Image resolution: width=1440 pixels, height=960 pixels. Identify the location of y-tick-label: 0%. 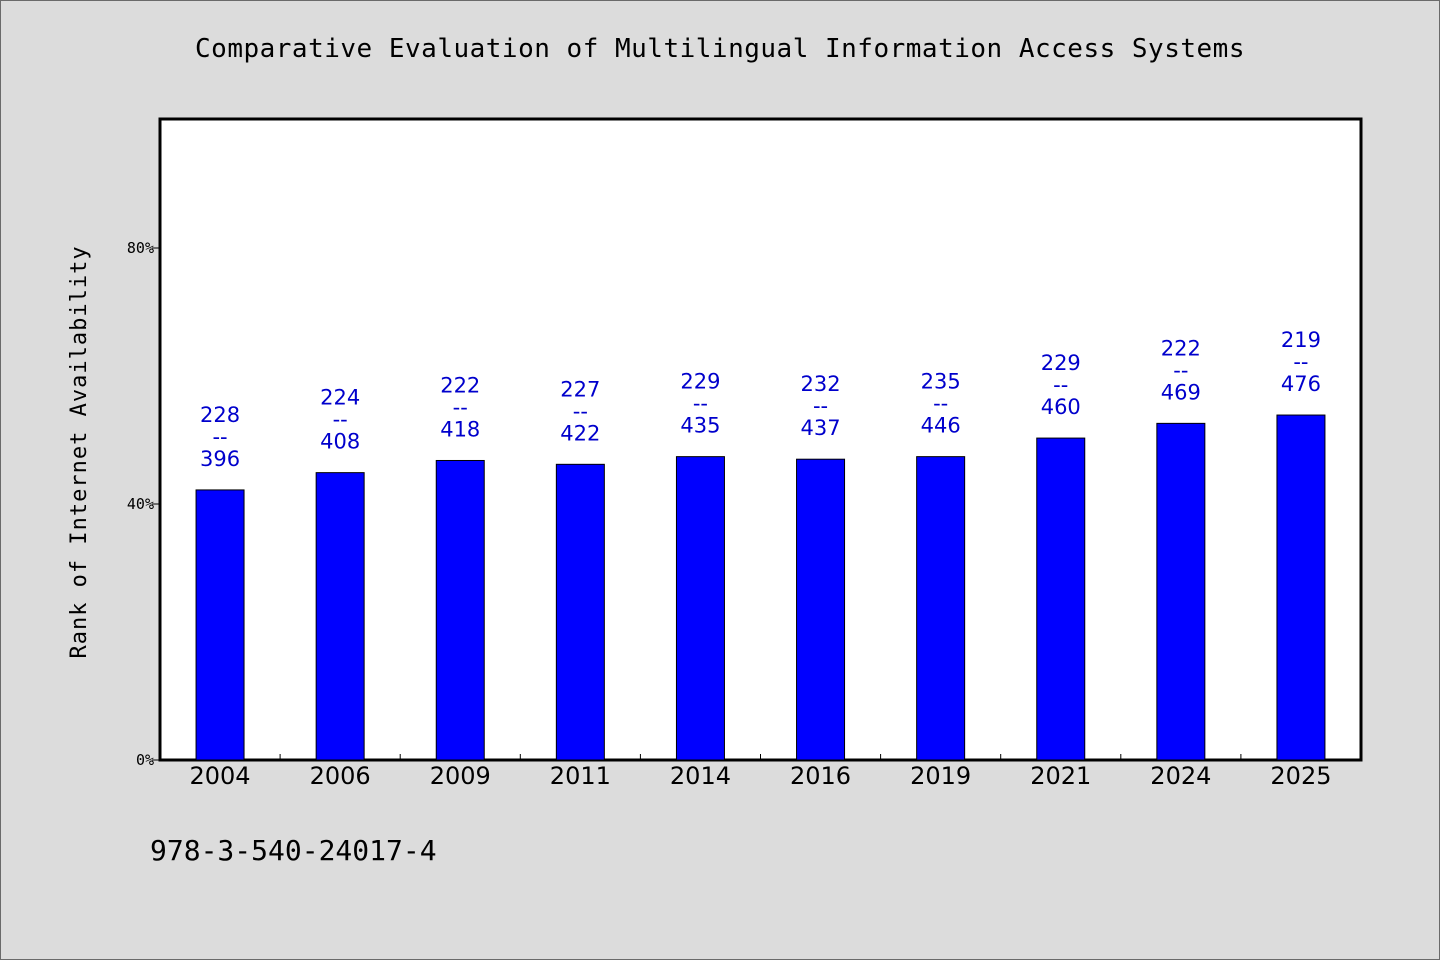
(145, 760).